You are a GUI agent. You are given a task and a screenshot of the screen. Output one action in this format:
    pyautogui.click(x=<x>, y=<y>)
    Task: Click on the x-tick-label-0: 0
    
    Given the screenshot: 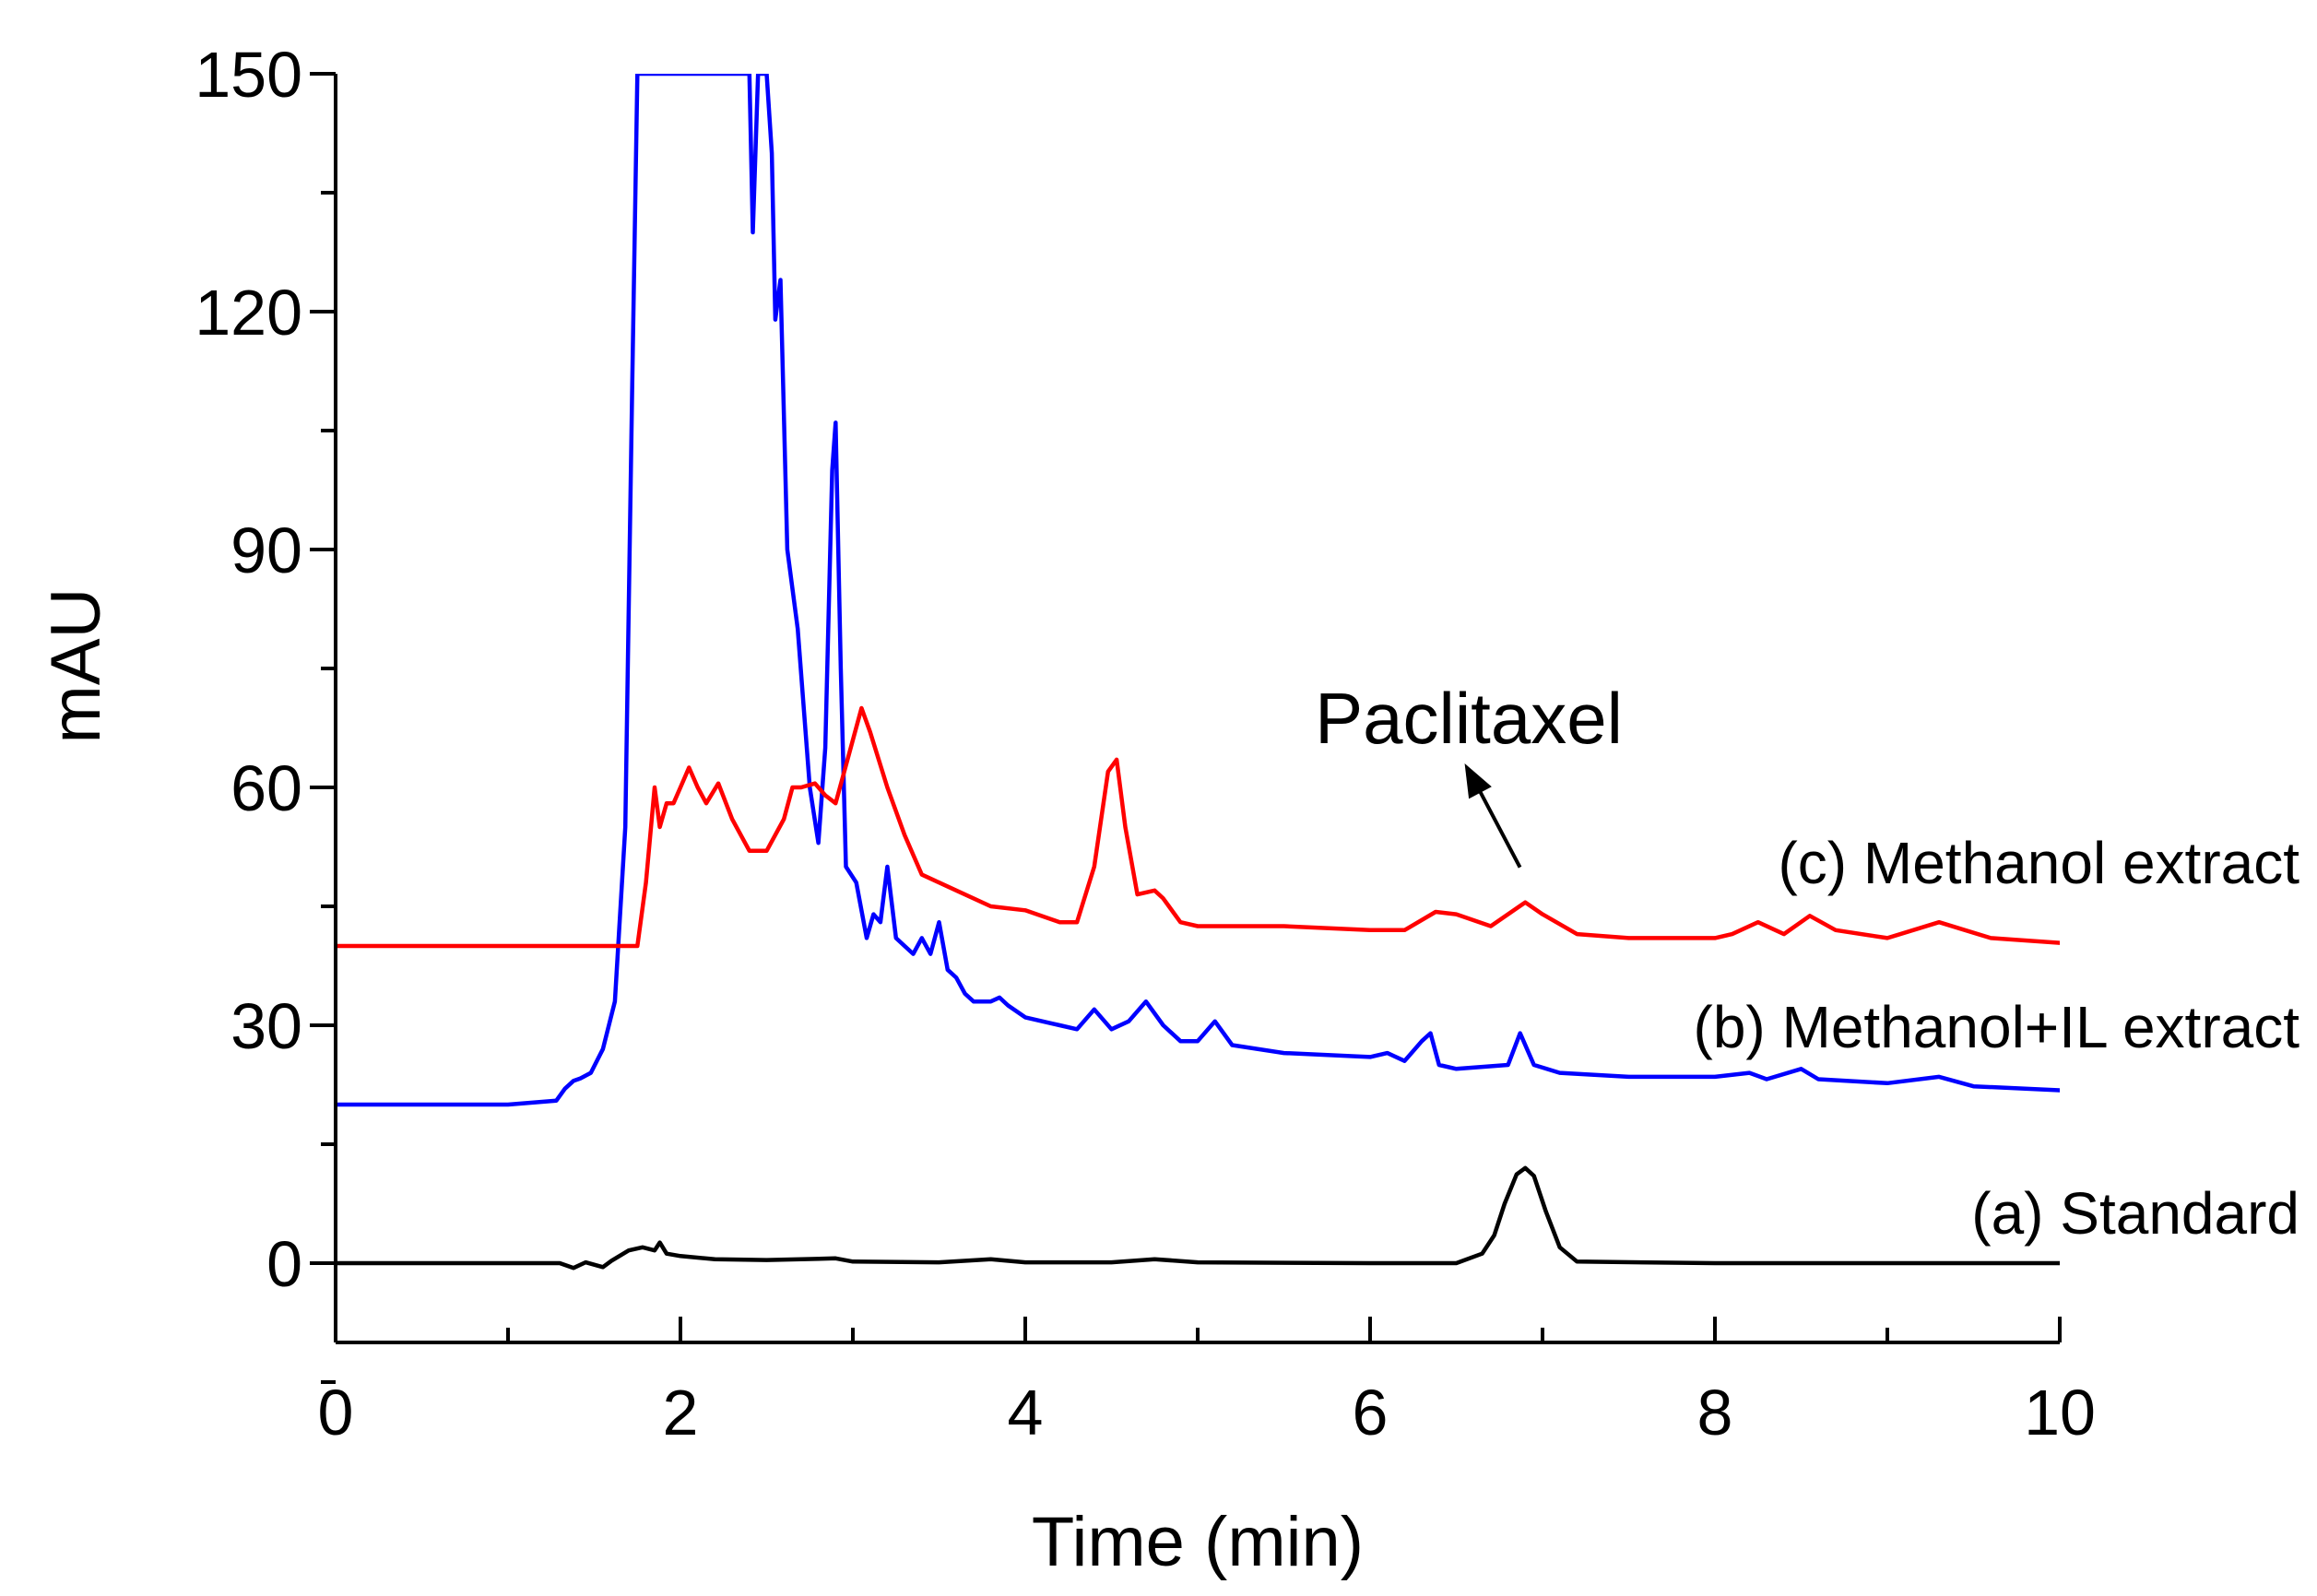 What is the action you would take?
    pyautogui.click(x=336, y=1412)
    